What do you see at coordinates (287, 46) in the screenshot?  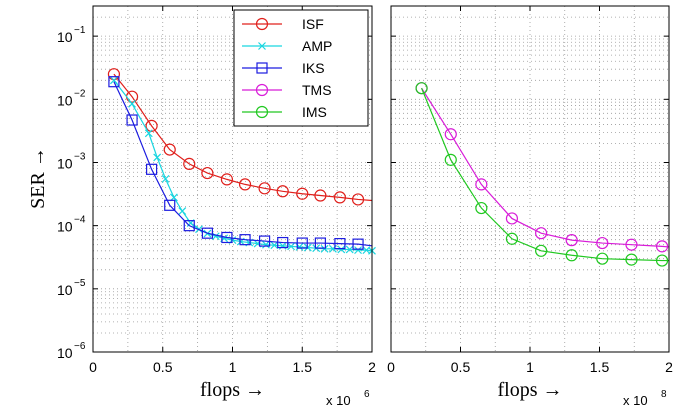 I see `legend-entry-amp: AMP` at bounding box center [287, 46].